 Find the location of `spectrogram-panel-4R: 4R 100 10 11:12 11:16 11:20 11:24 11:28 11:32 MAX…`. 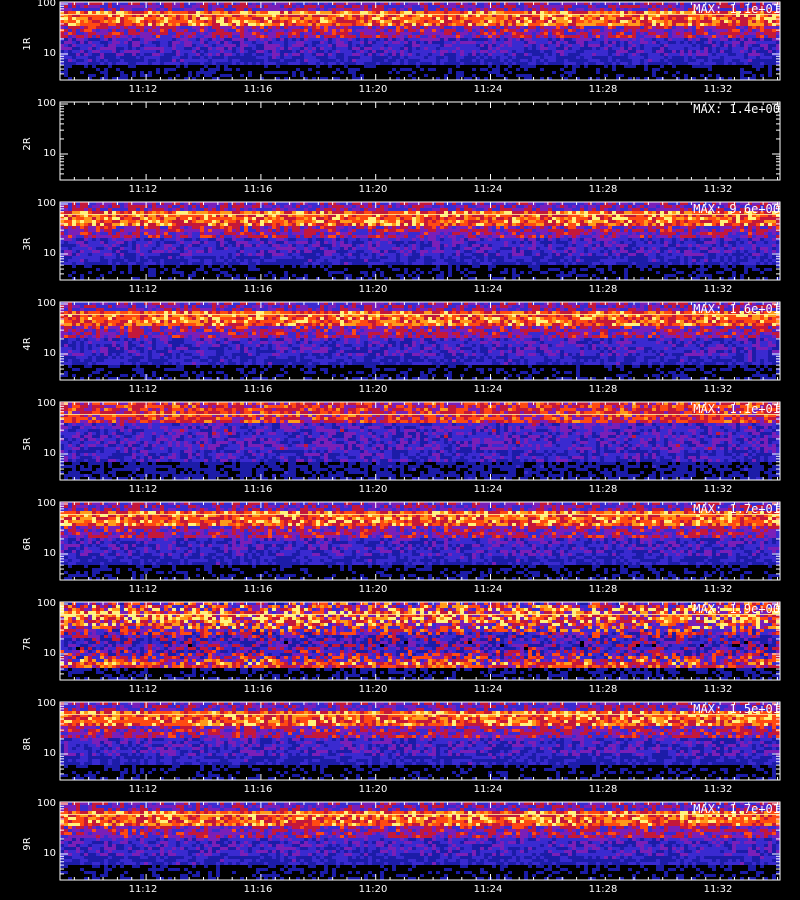

spectrogram-panel-4R: 4R 100 10 11:12 11:16 11:20 11:24 11:28 11:32 MAX… is located at coordinates (400, 349).